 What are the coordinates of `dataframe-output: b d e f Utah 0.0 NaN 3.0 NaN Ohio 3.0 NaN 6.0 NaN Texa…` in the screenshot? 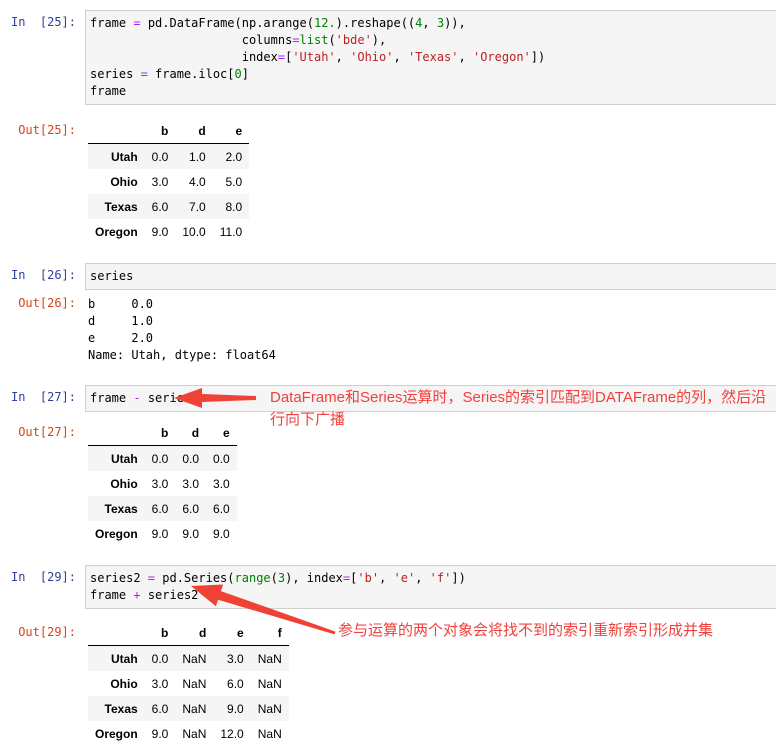 It's located at (430, 683).